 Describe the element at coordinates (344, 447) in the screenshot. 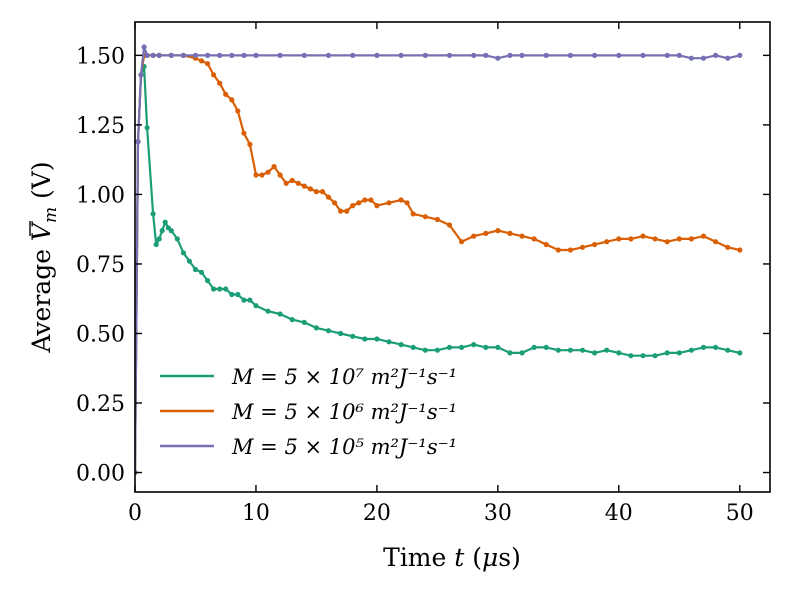

I see `legend-label-3: M = 5 × 10⁵ m²J⁻¹s⁻¹` at that location.